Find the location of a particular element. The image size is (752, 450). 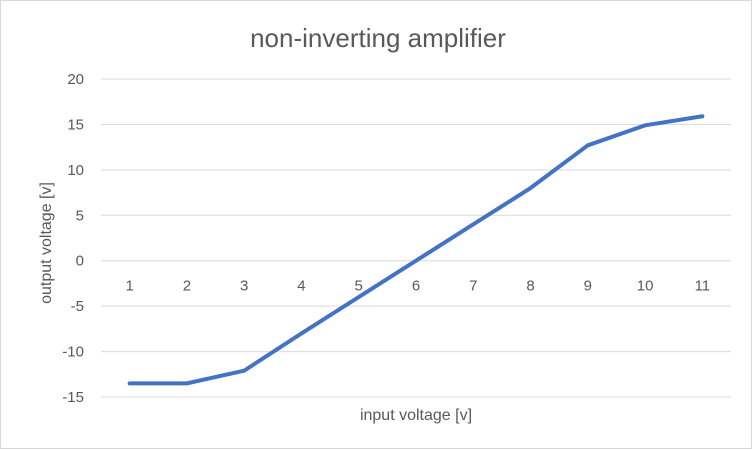

x-tick-label: 6 is located at coordinates (416, 286).